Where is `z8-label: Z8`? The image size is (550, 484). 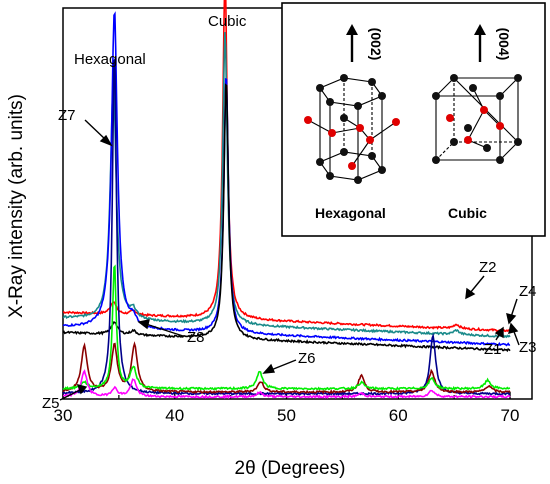
z8-label: Z8 is located at coordinates (196, 337).